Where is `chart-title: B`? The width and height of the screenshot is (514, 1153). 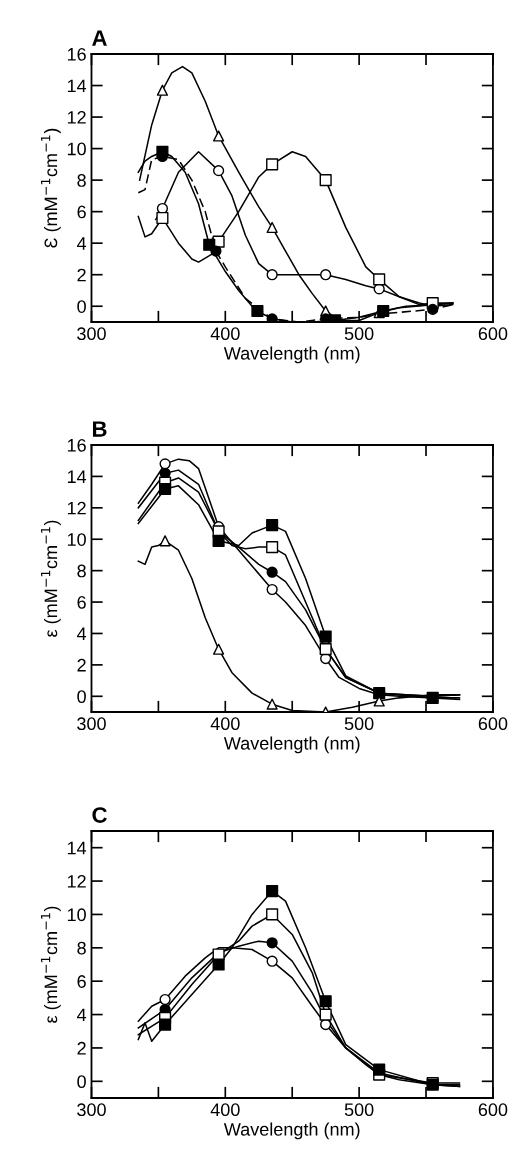
chart-title: B is located at coordinates (99, 429).